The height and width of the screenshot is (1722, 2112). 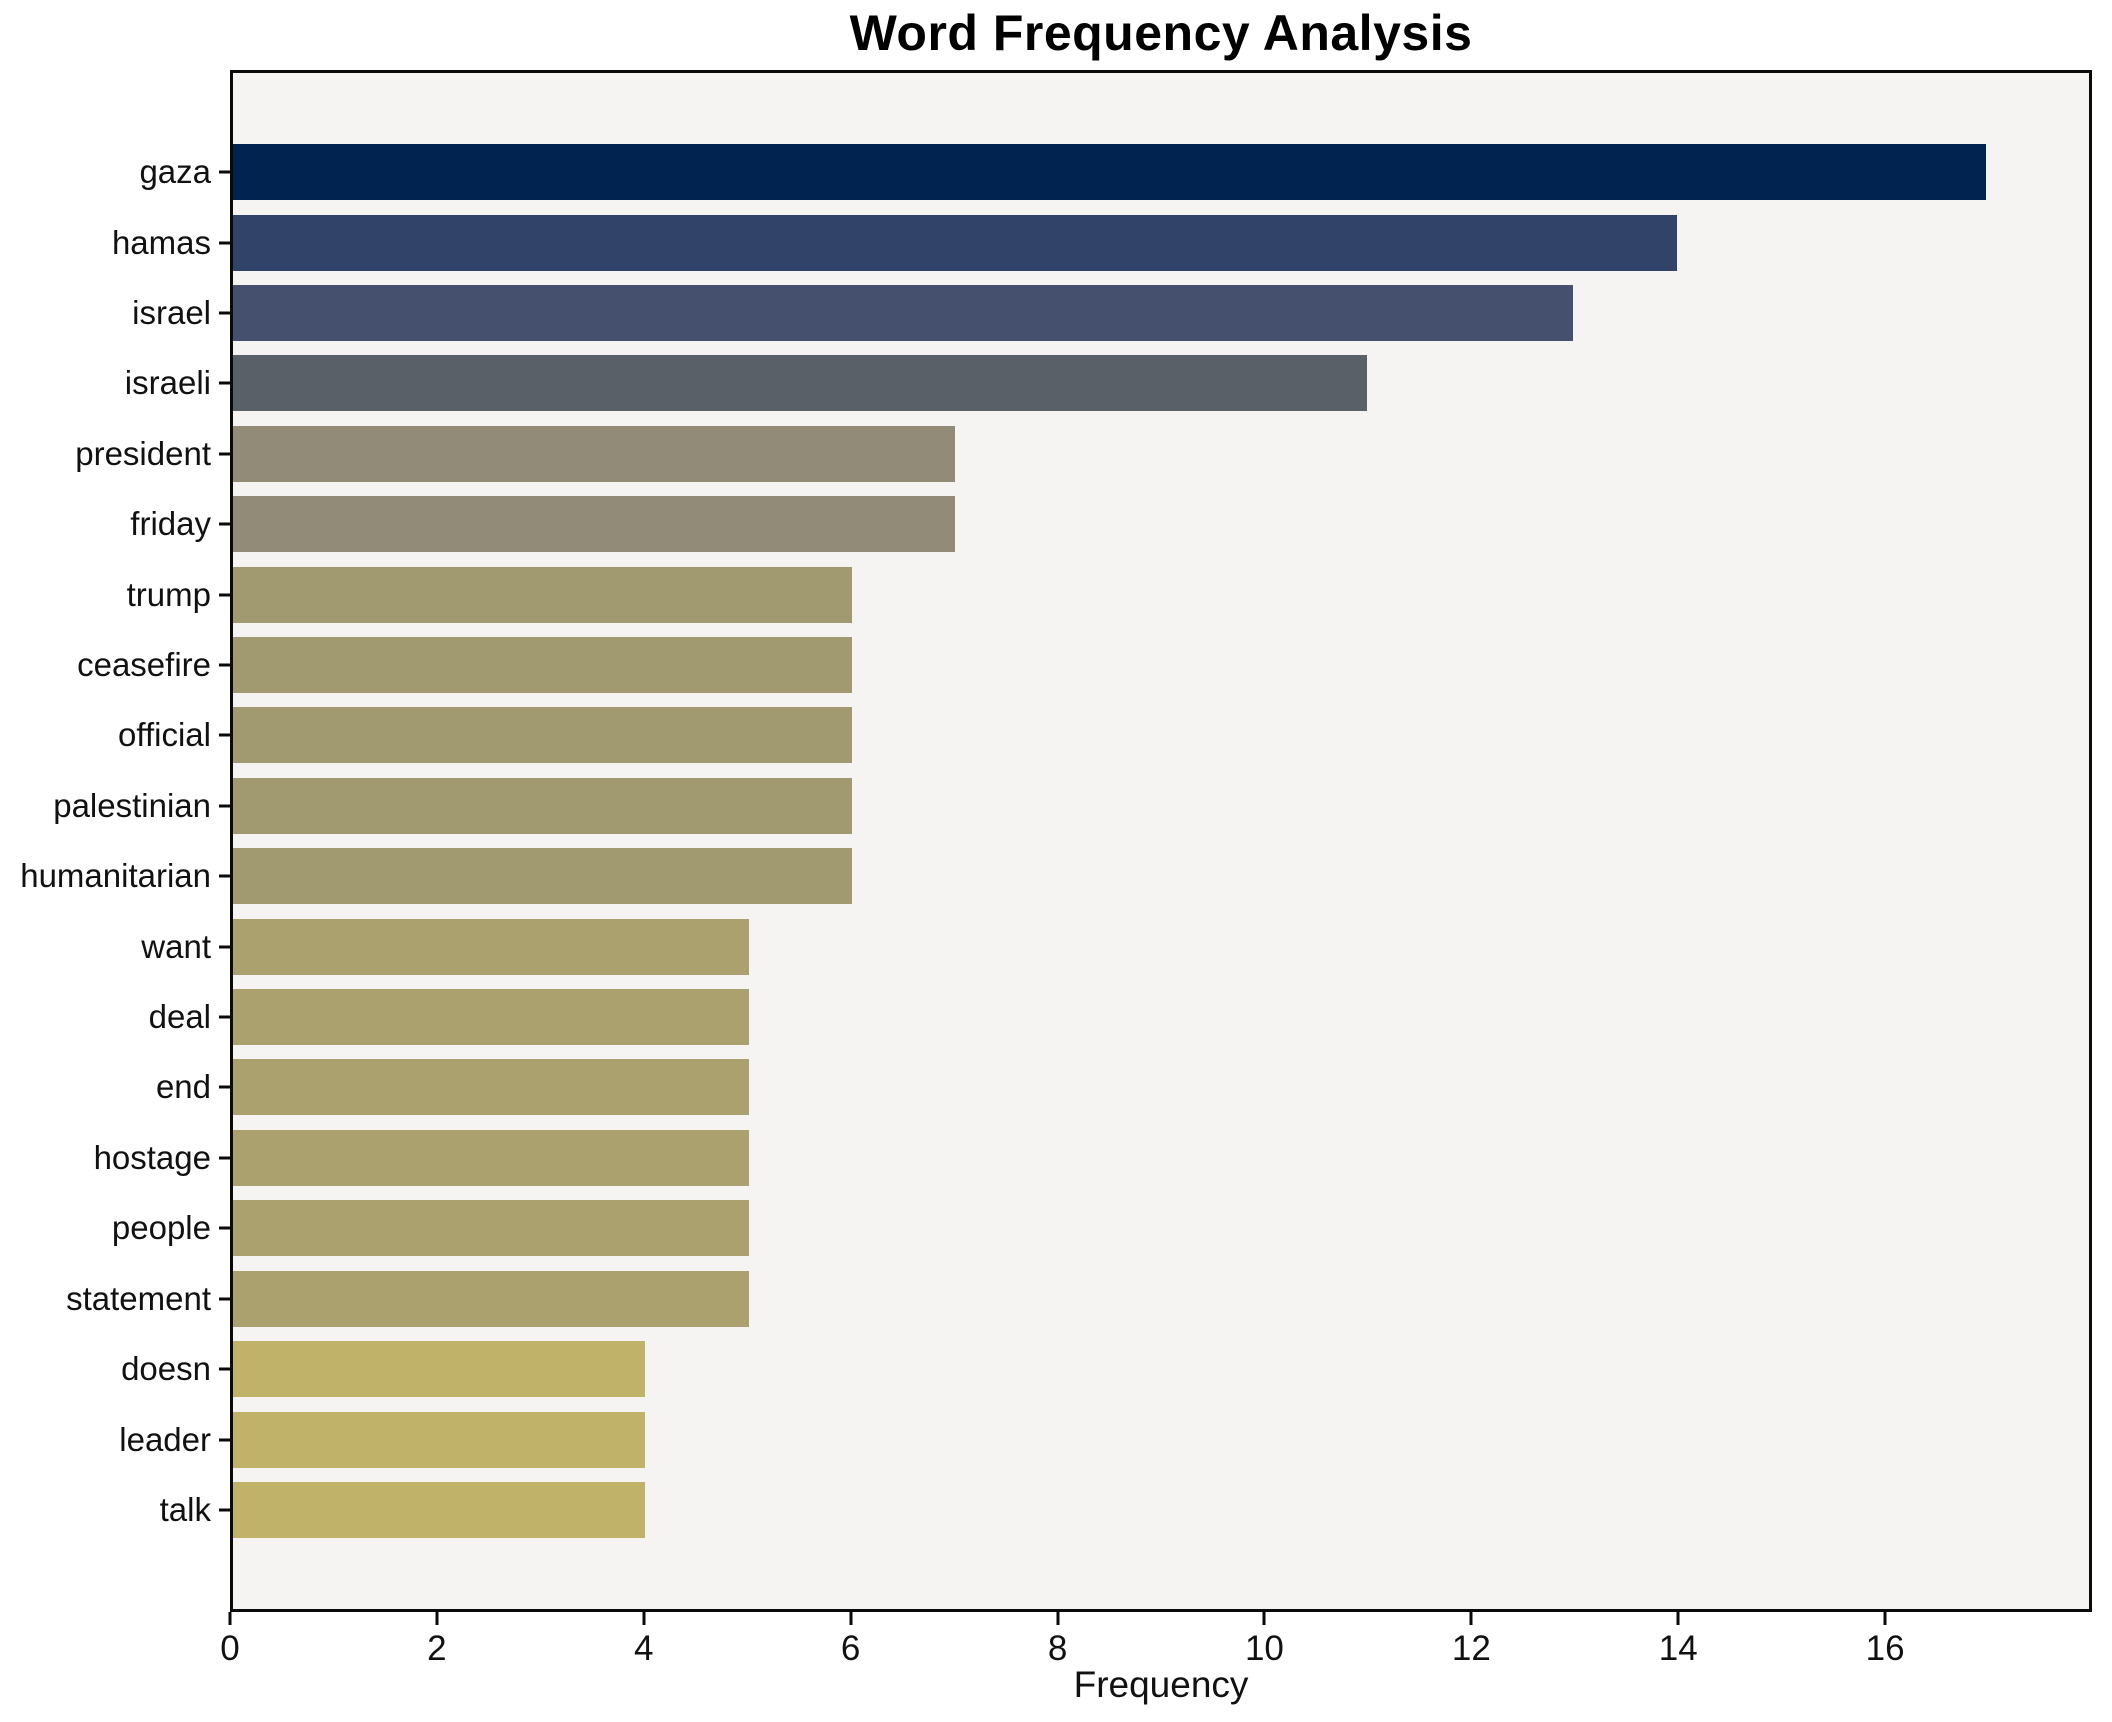 I want to click on y-tick-label: ceasefire, so click(x=144, y=665).